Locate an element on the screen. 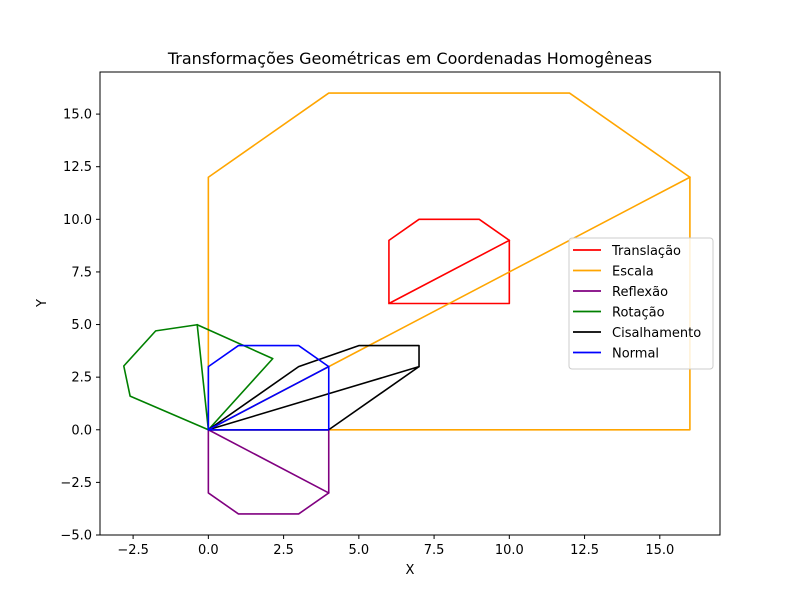  x-tick-label: 2.5 is located at coordinates (283, 550).